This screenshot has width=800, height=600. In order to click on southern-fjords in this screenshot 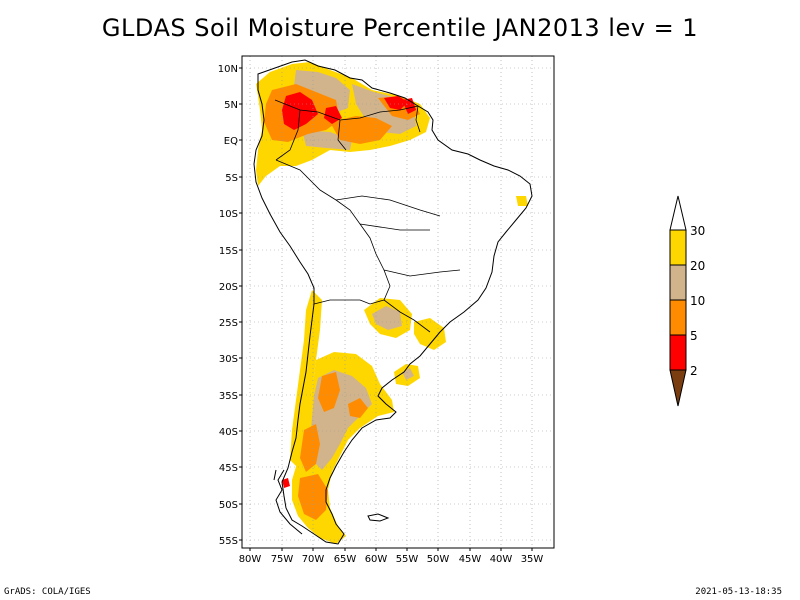, I will do `click(288, 502)`.